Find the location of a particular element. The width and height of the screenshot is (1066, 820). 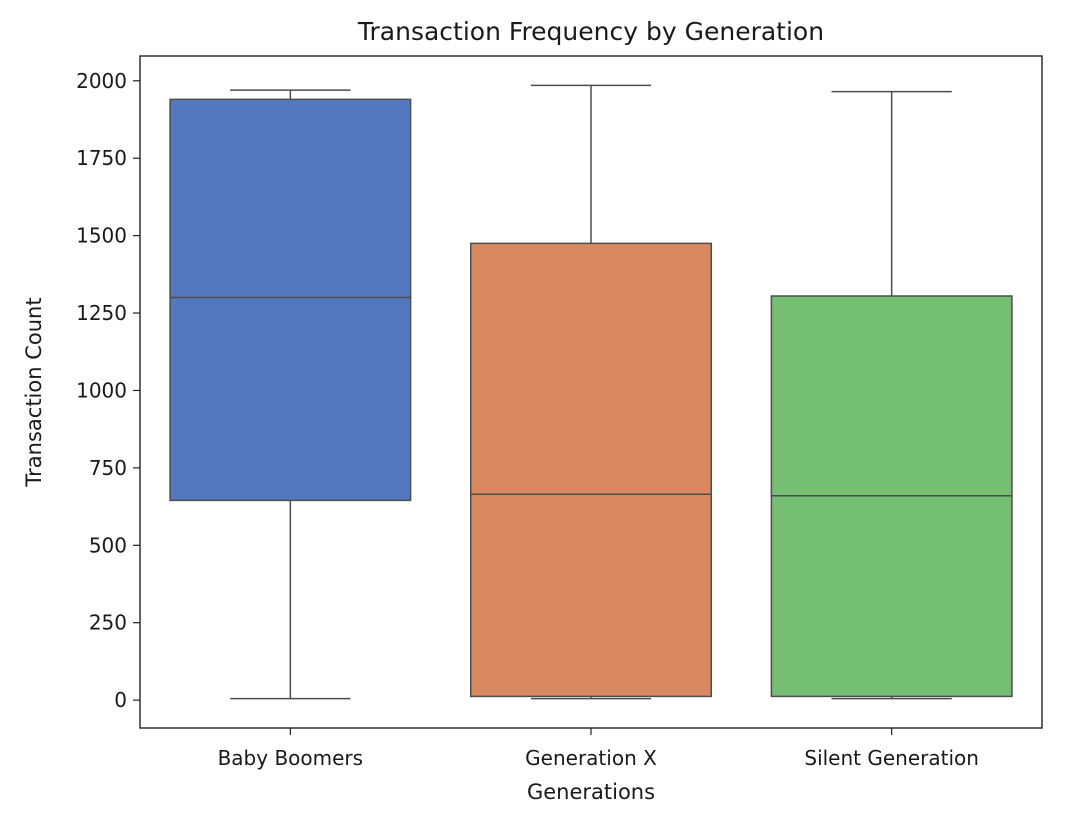

x-tick-label: Baby Boomers is located at coordinates (291, 758).